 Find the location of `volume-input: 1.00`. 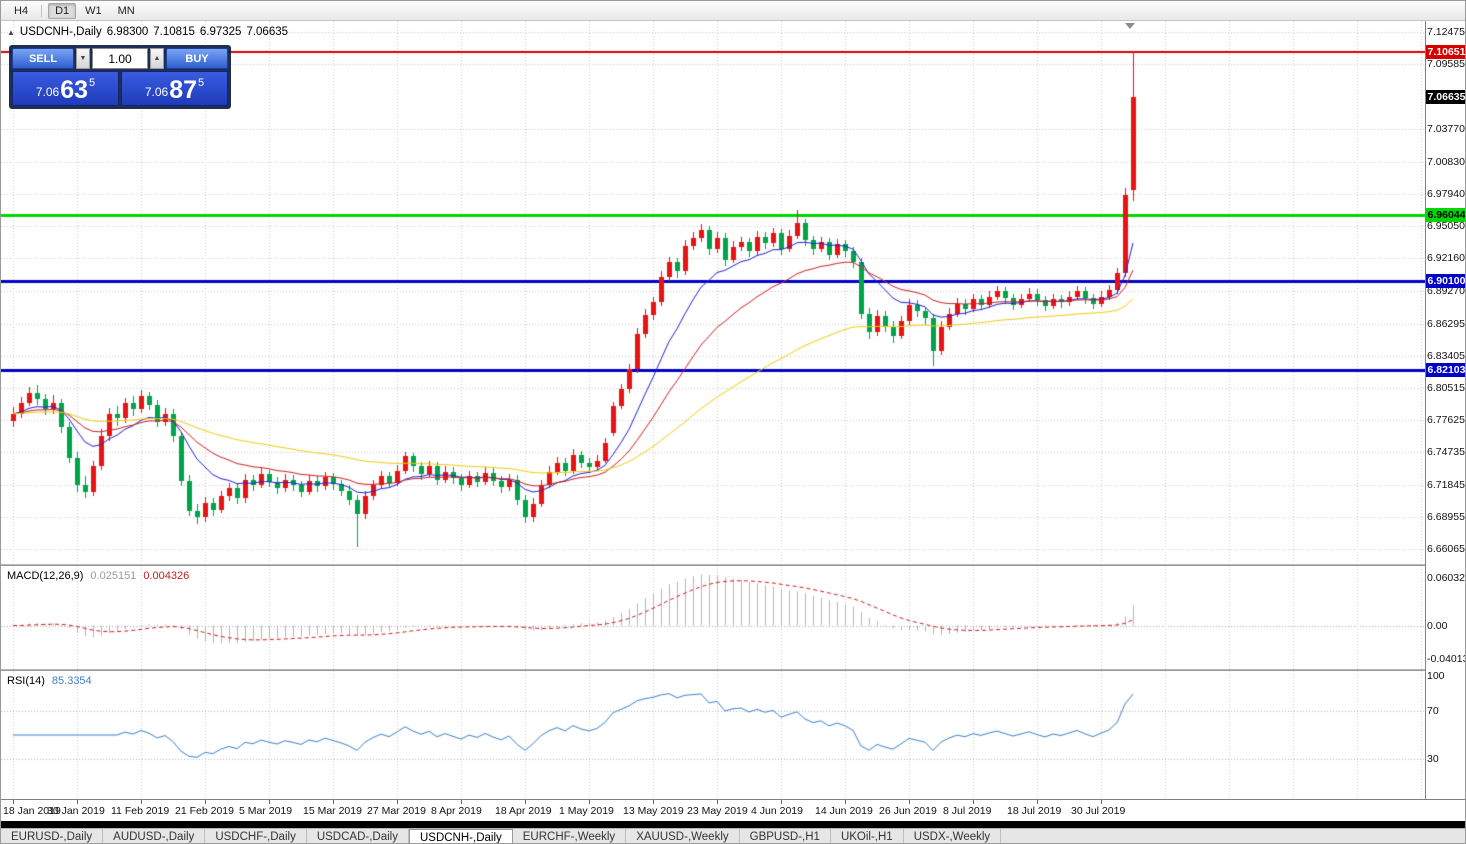

volume-input: 1.00 is located at coordinates (120, 58).